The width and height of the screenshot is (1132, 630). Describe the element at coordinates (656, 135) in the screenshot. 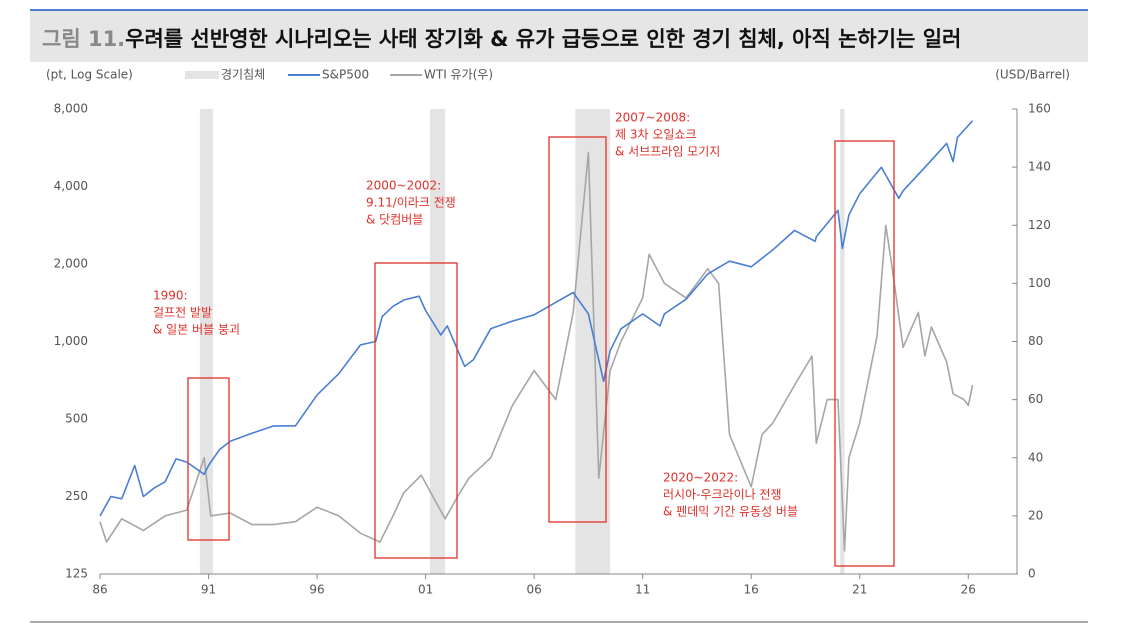

I see `annotation-text: 제 3차 오일쇼크` at that location.